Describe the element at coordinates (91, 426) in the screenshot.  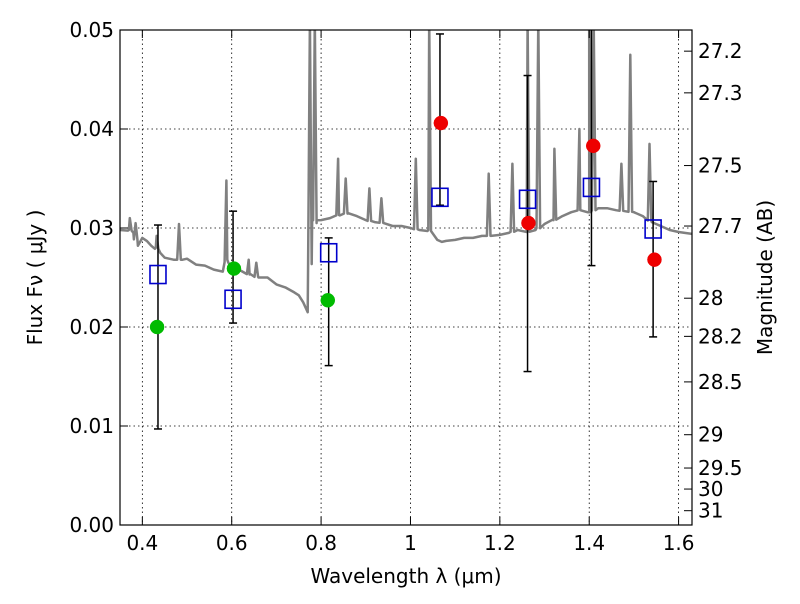
I see `y-tick-label: 0.01` at that location.